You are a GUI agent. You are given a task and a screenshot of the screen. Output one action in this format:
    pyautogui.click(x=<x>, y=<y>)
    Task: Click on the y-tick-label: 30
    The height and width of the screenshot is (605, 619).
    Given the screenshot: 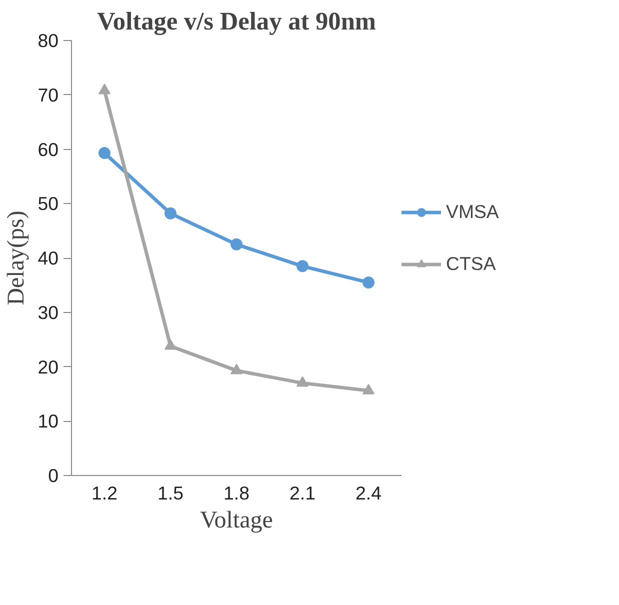 What is the action you would take?
    pyautogui.click(x=48, y=312)
    